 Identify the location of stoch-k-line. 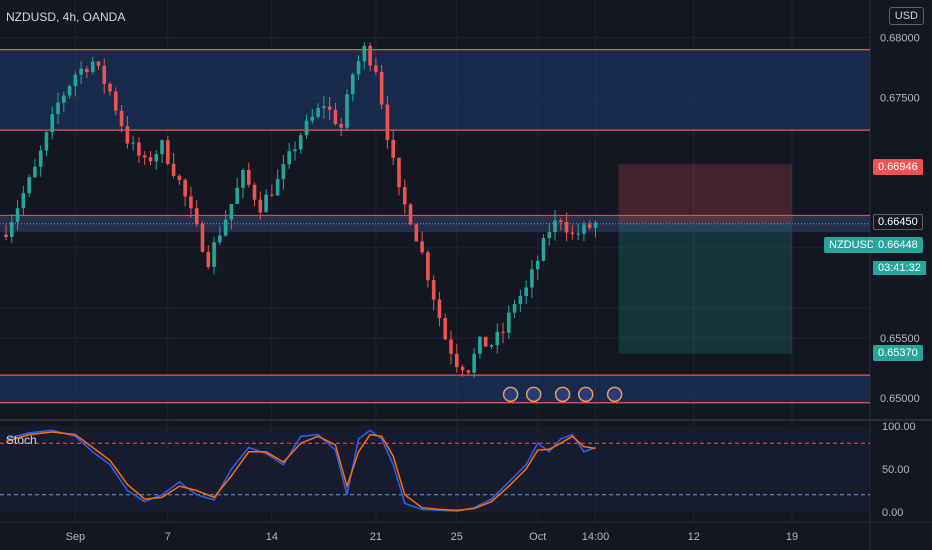
(300, 470).